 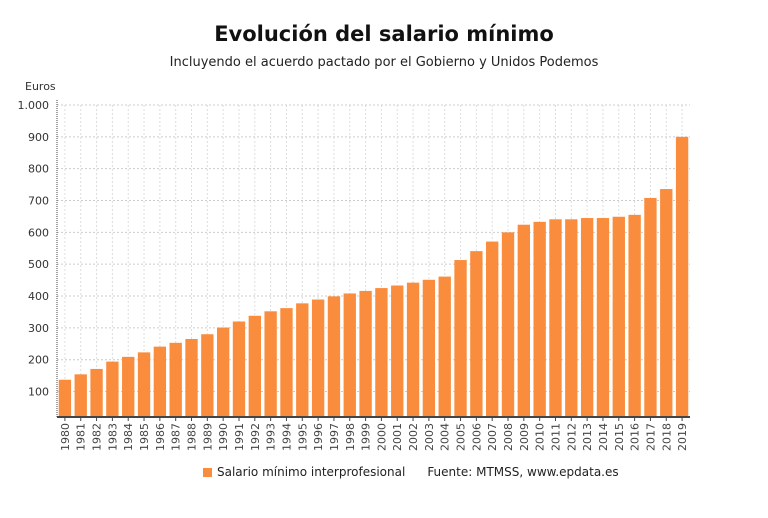 I want to click on x-tick-label: 1997, so click(x=334, y=437).